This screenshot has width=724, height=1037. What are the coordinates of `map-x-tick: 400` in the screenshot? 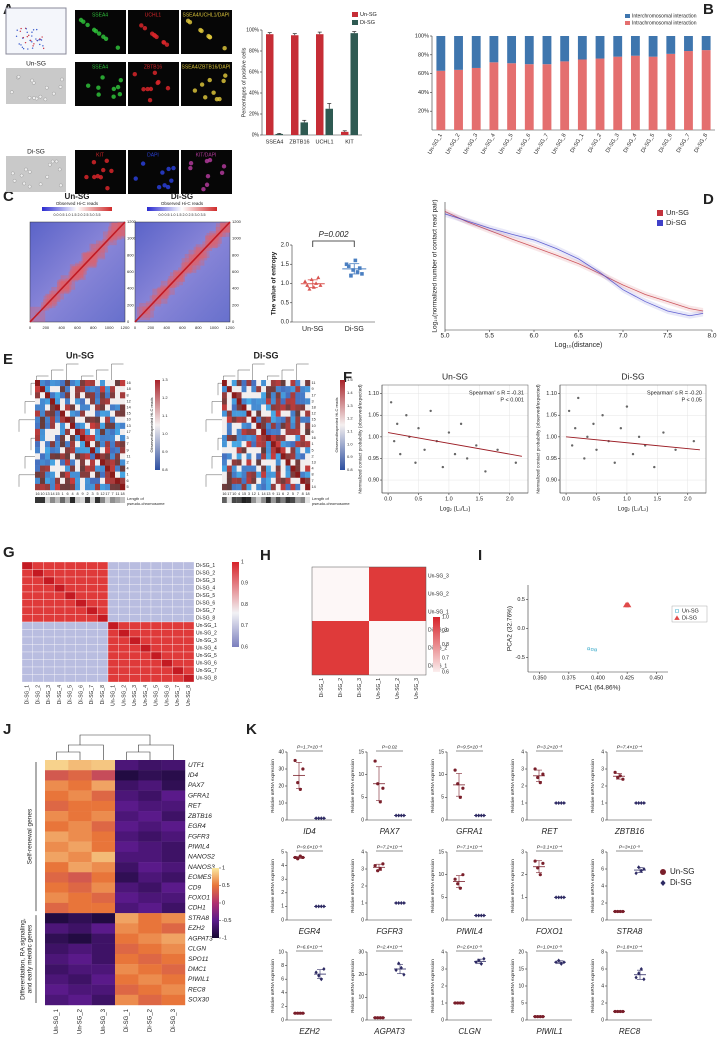 It's located at (61, 327).